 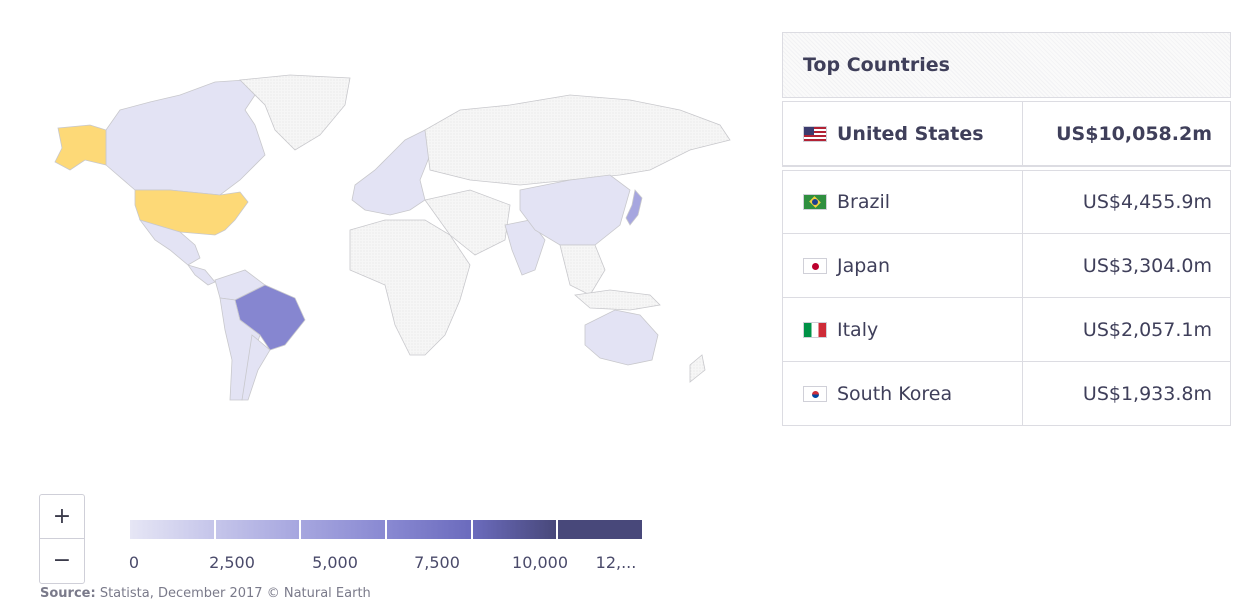 What do you see at coordinates (467, 222) in the screenshot?
I see `region-middle-east` at bounding box center [467, 222].